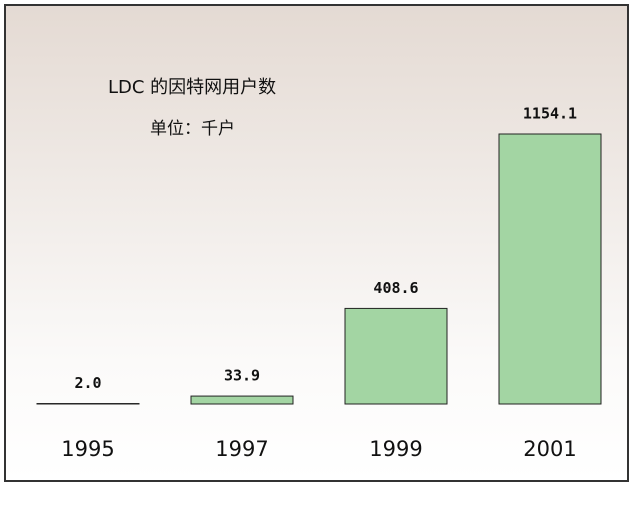 This screenshot has width=633, height=508. Describe the element at coordinates (192, 129) in the screenshot. I see `chart-subtitle: 单位：千户` at that location.